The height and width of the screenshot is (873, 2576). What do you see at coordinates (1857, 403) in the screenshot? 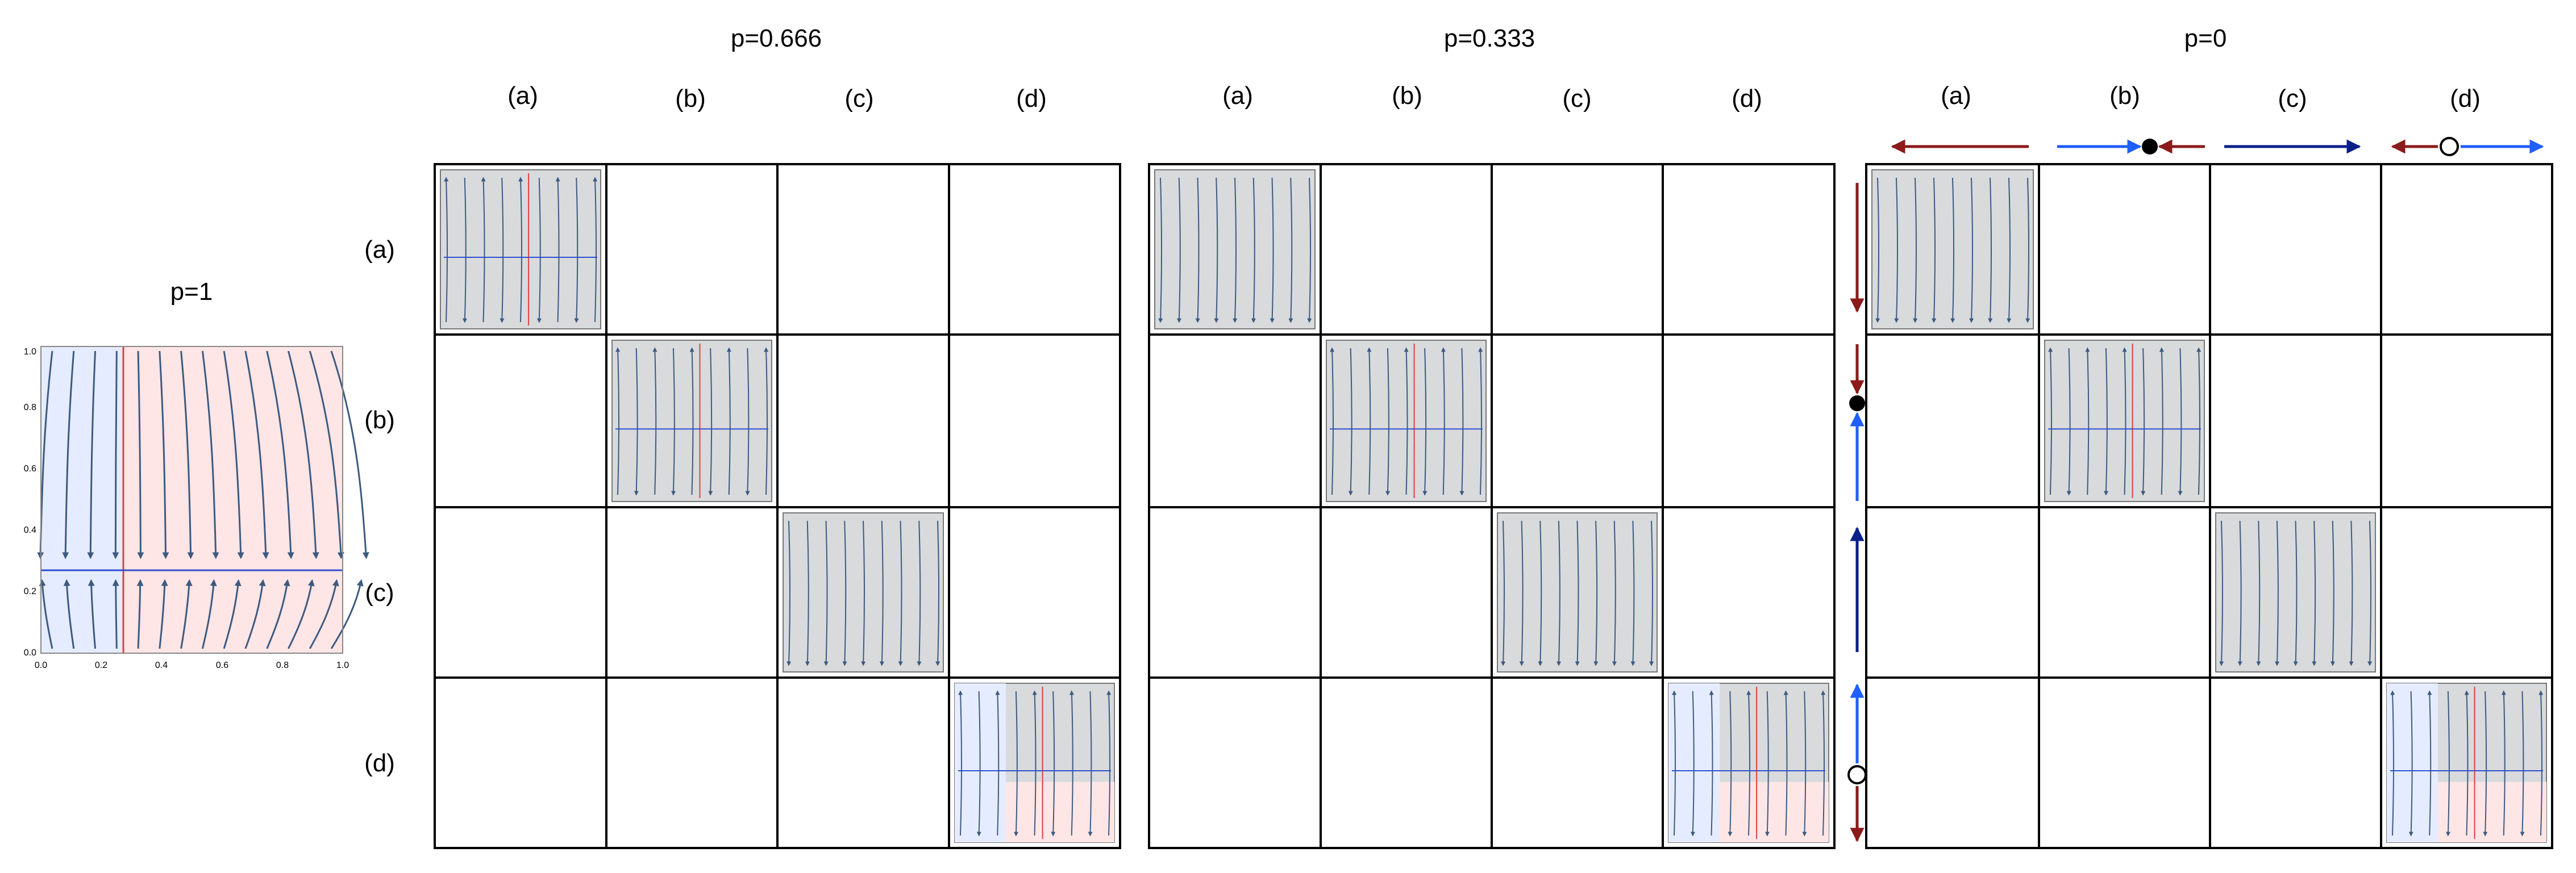
I see `stable-point-icon` at bounding box center [1857, 403].